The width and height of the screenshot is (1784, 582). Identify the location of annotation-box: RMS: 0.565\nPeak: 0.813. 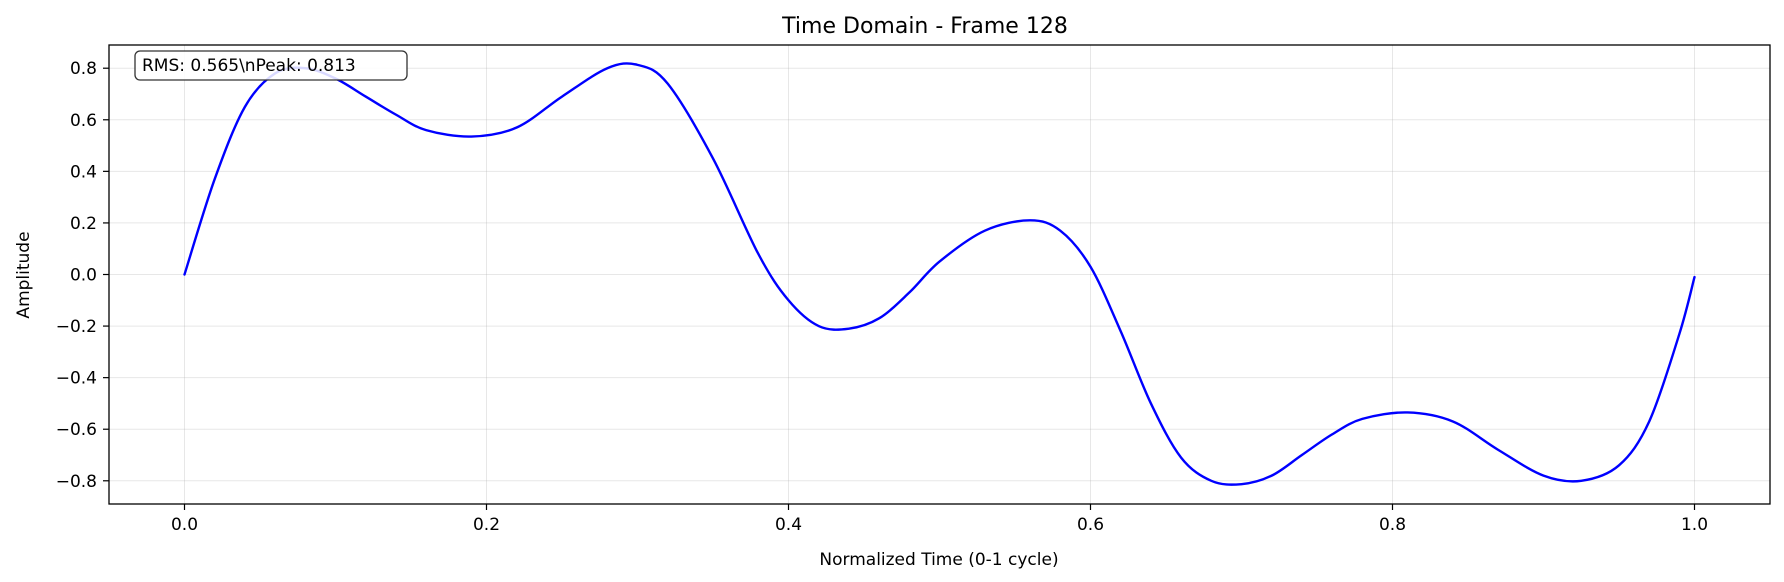
(271, 65).